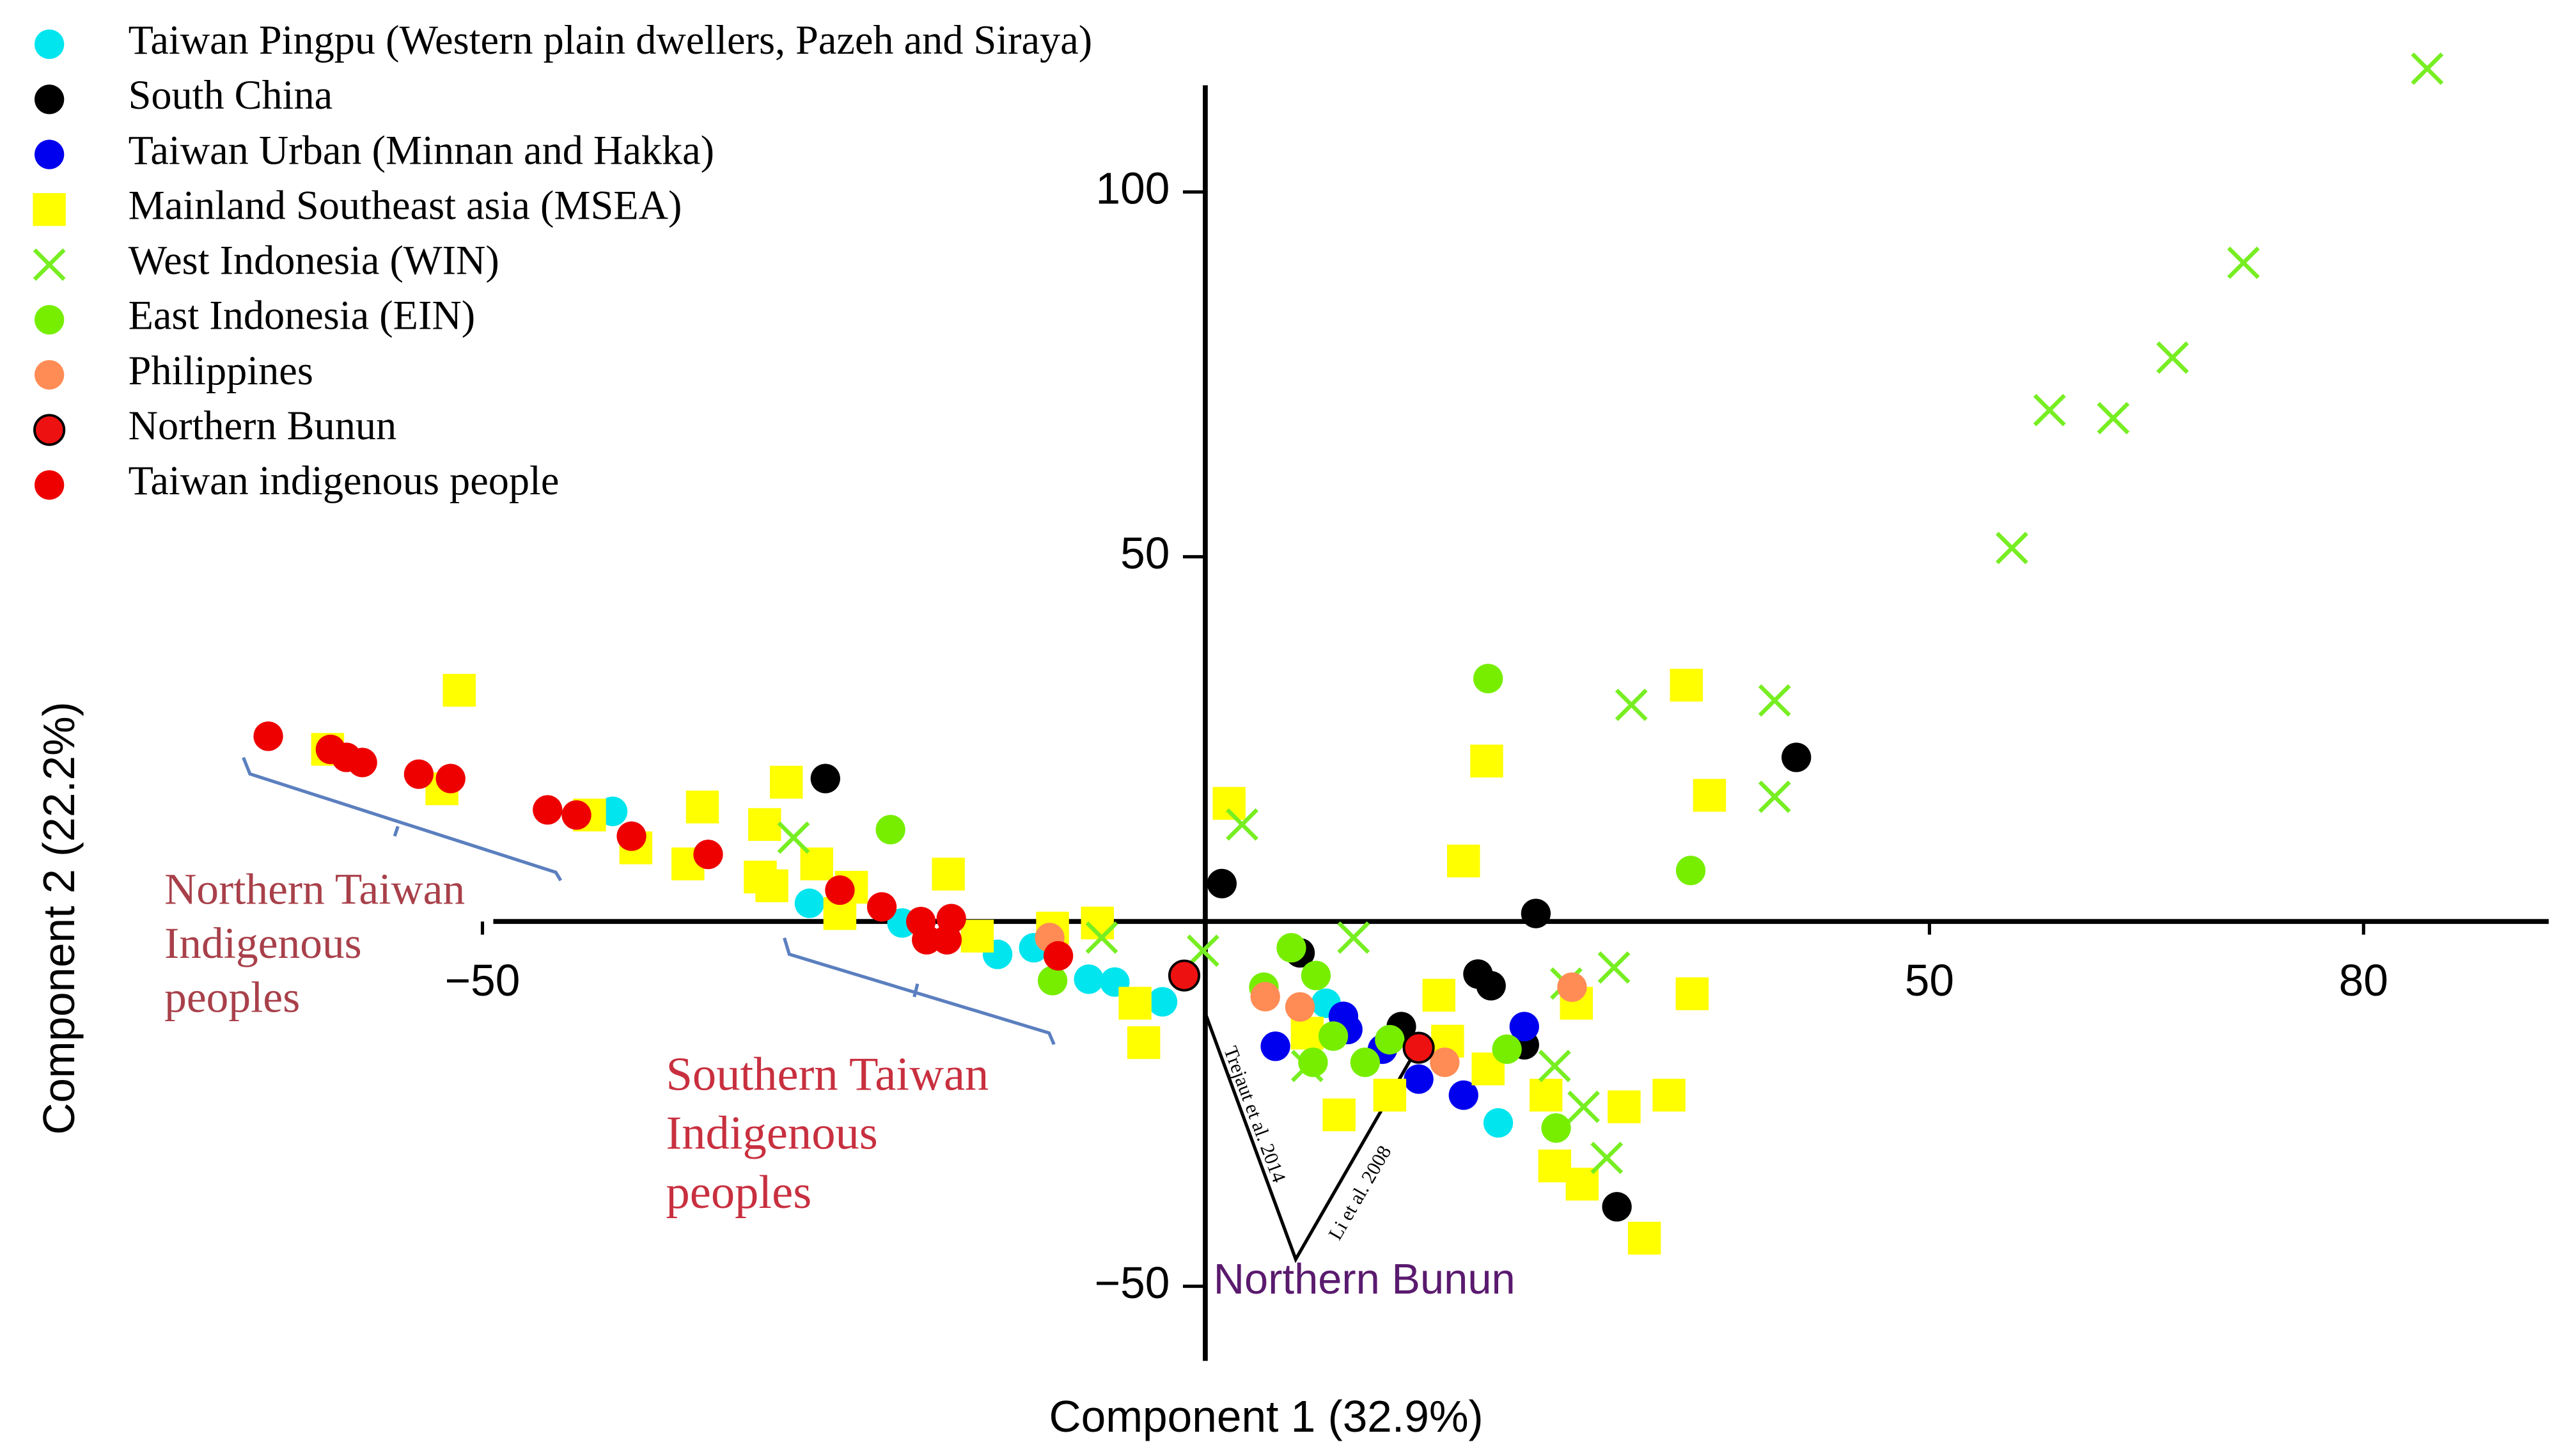  I want to click on legend-label: Taiwan indigenous people, so click(344, 480).